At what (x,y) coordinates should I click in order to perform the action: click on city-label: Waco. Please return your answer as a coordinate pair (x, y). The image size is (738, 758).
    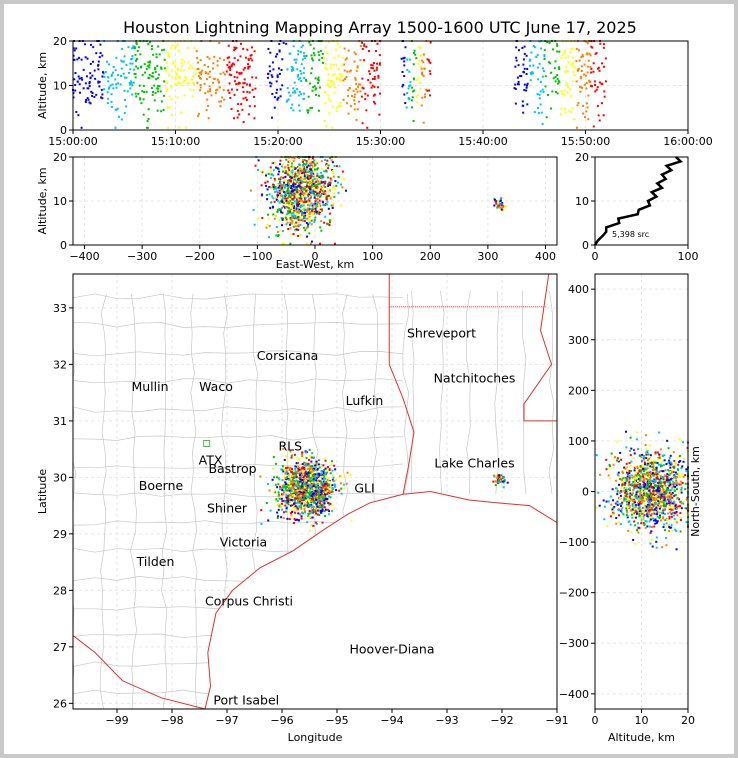
    Looking at the image, I should click on (216, 386).